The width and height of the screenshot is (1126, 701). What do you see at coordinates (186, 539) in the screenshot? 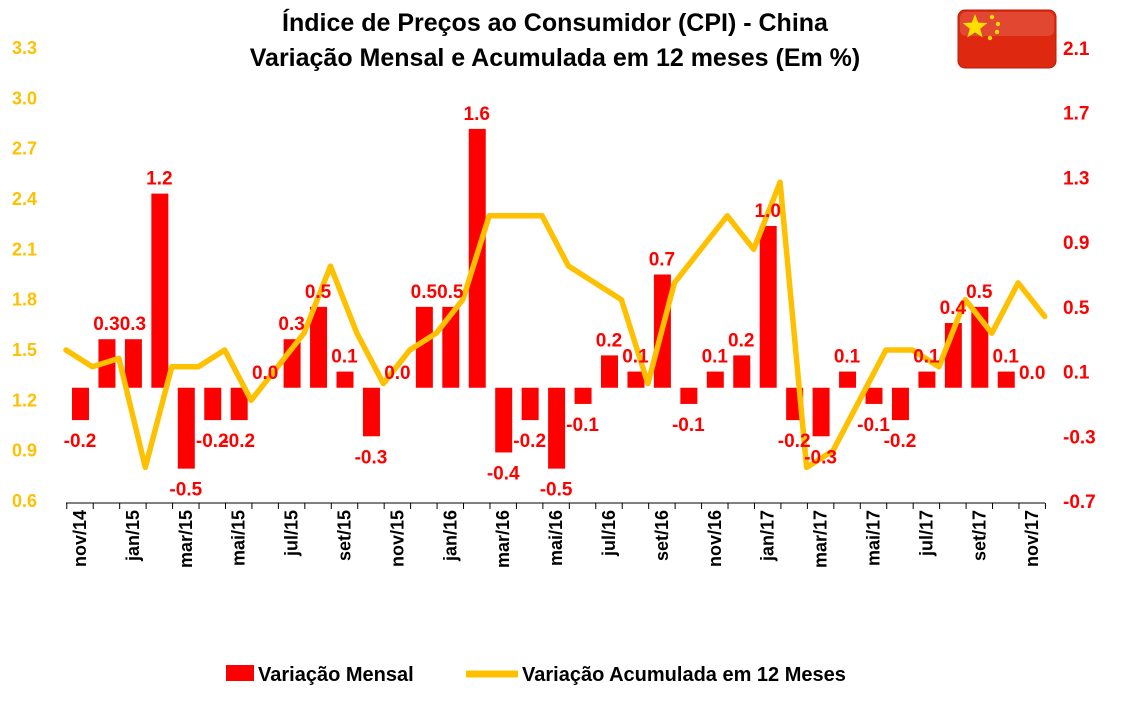
I see `x-tick-label: mar/15` at bounding box center [186, 539].